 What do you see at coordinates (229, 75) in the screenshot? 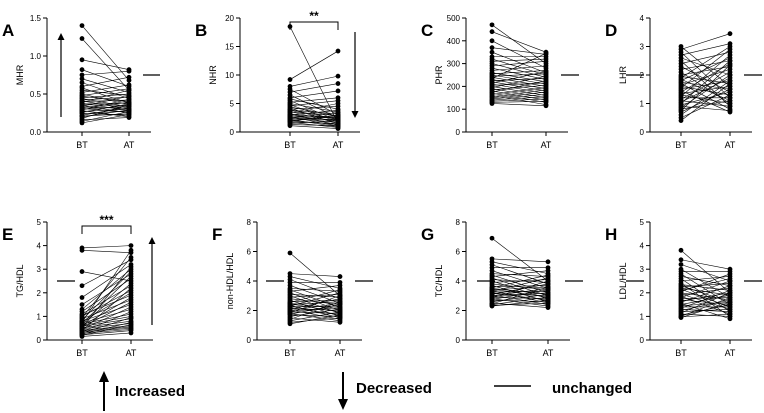
I see `y-tick-label: 10` at bounding box center [229, 75].